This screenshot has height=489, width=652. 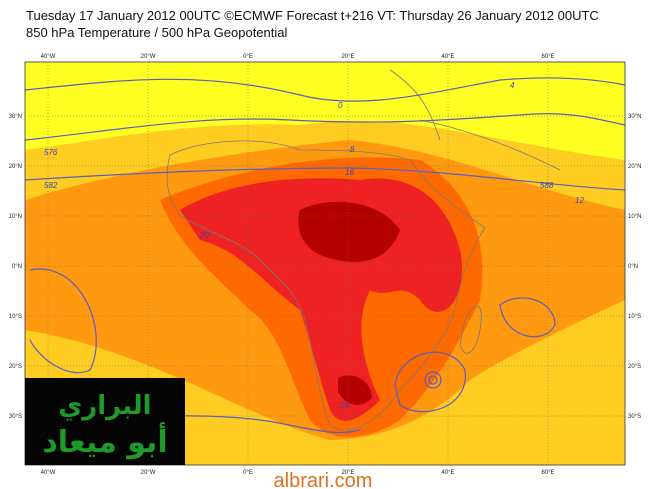 I want to click on contour-label: 588, so click(x=547, y=185).